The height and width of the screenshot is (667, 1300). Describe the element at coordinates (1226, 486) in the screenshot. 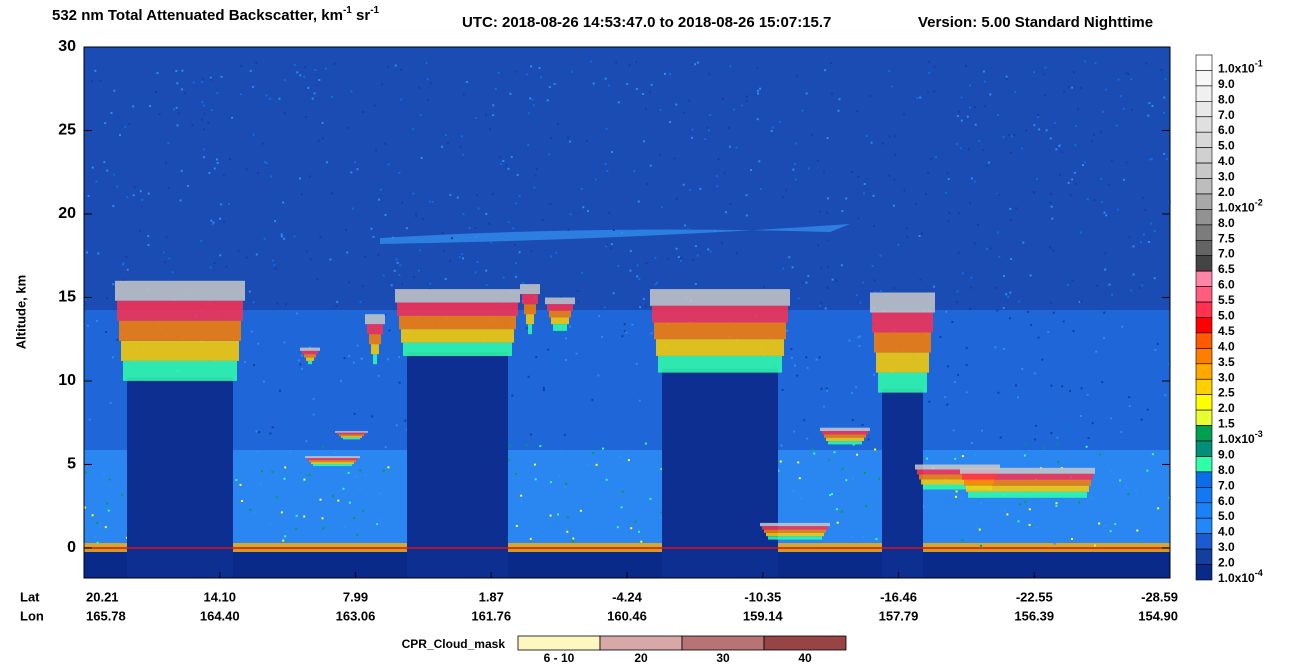

I see `colorbar-label-text: 7.0` at that location.